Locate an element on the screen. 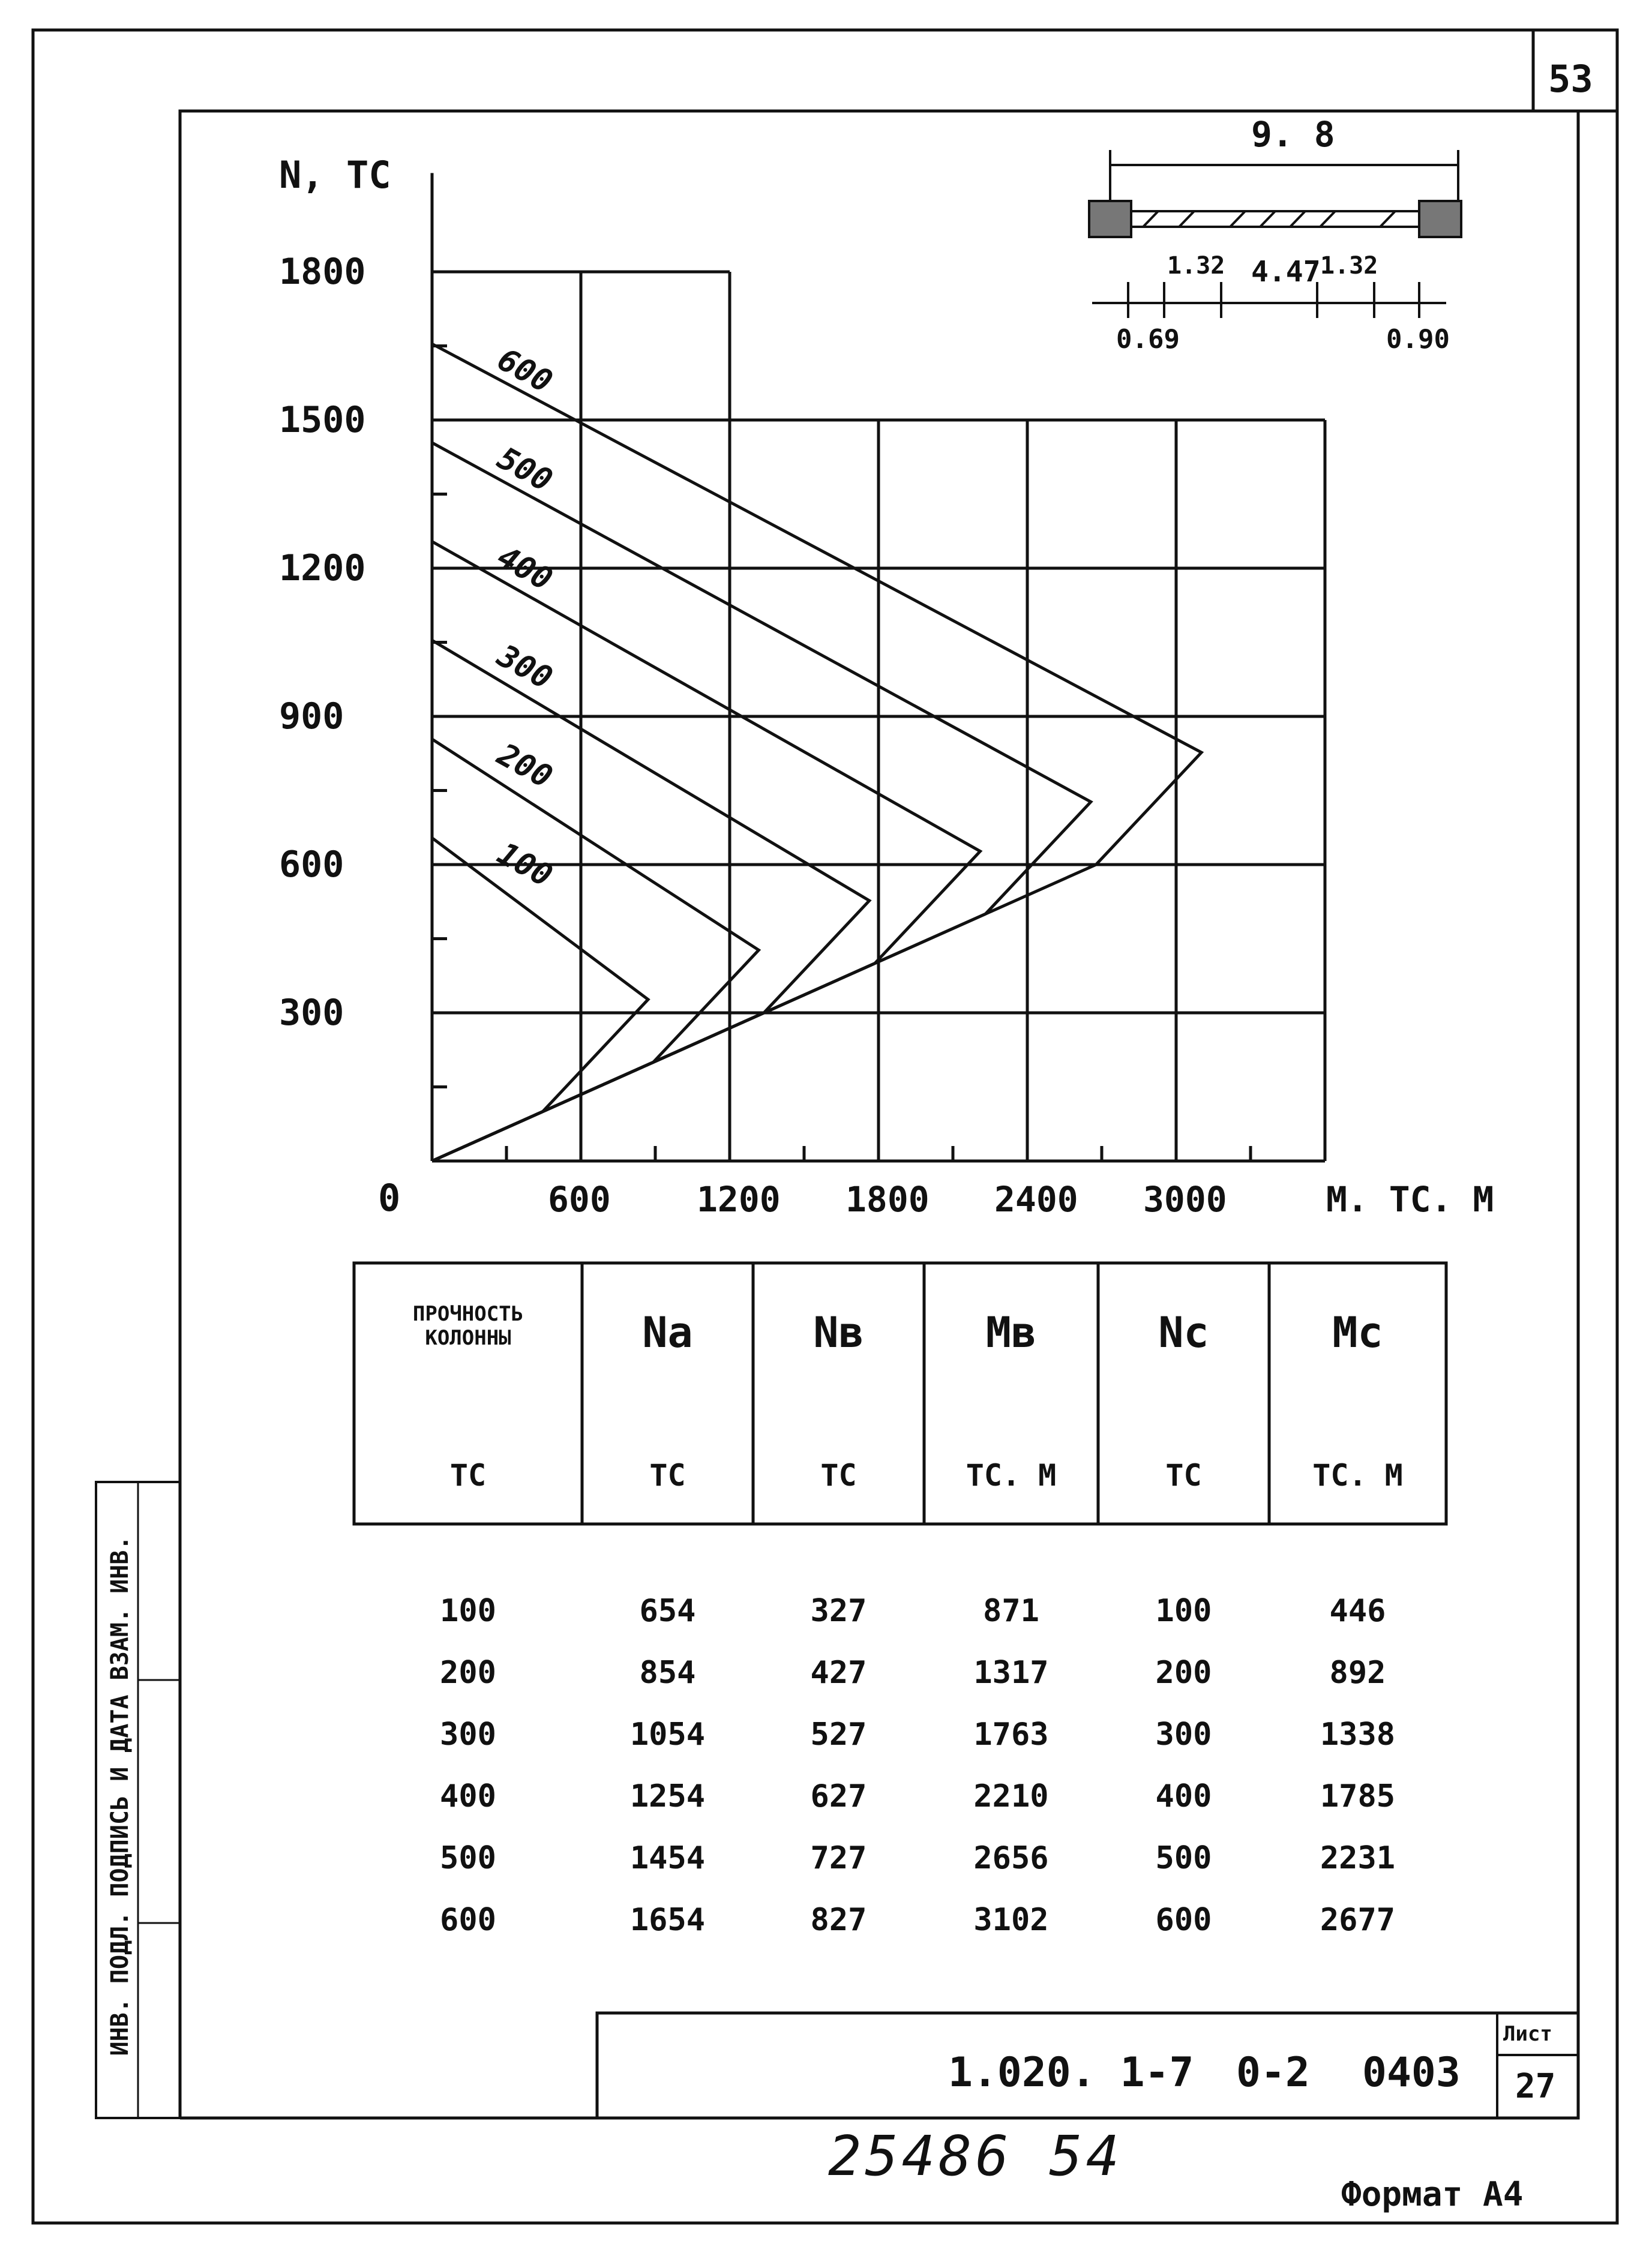  handwritten-inventory-number: 25486 54 is located at coordinates (975, 2156).